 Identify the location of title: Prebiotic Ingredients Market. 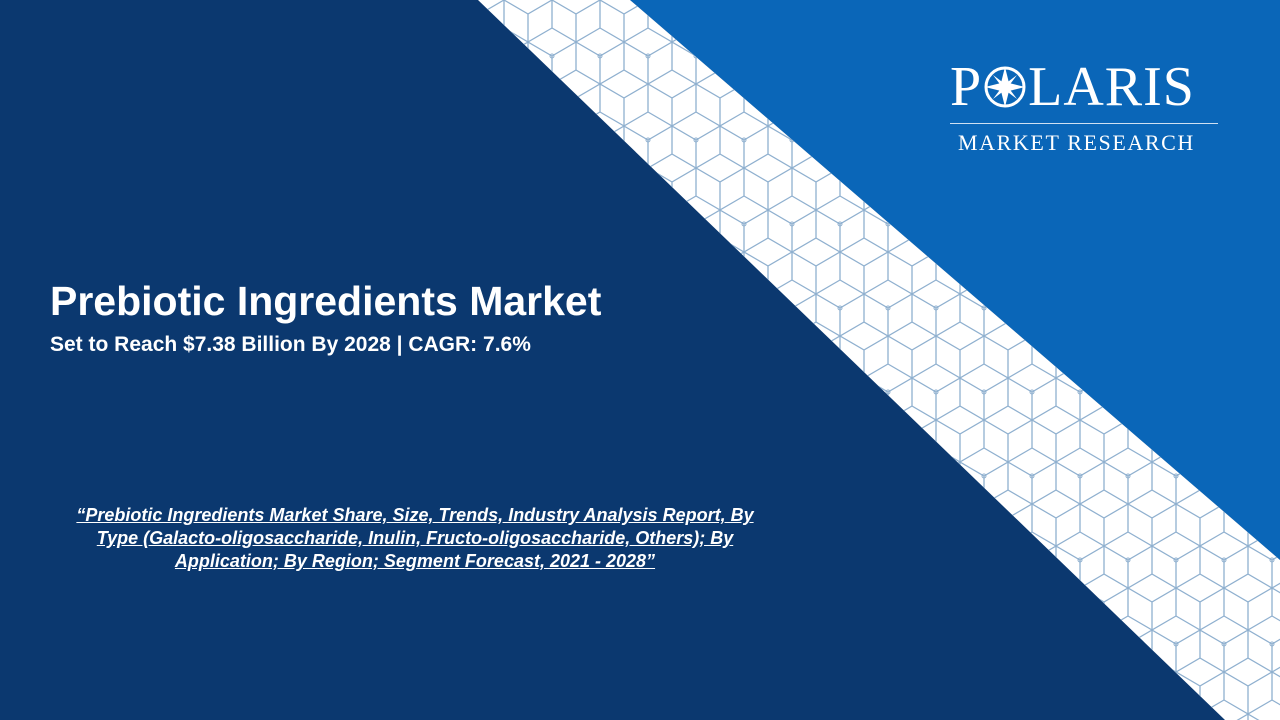
(326, 301).